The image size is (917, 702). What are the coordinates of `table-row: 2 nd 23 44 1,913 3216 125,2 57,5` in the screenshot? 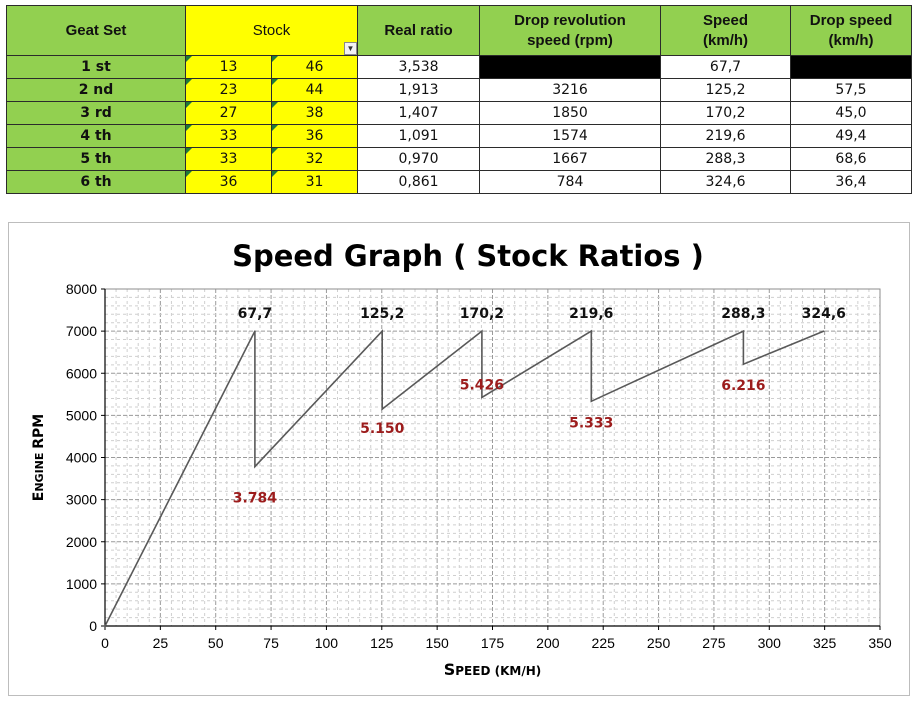 It's located at (459, 90).